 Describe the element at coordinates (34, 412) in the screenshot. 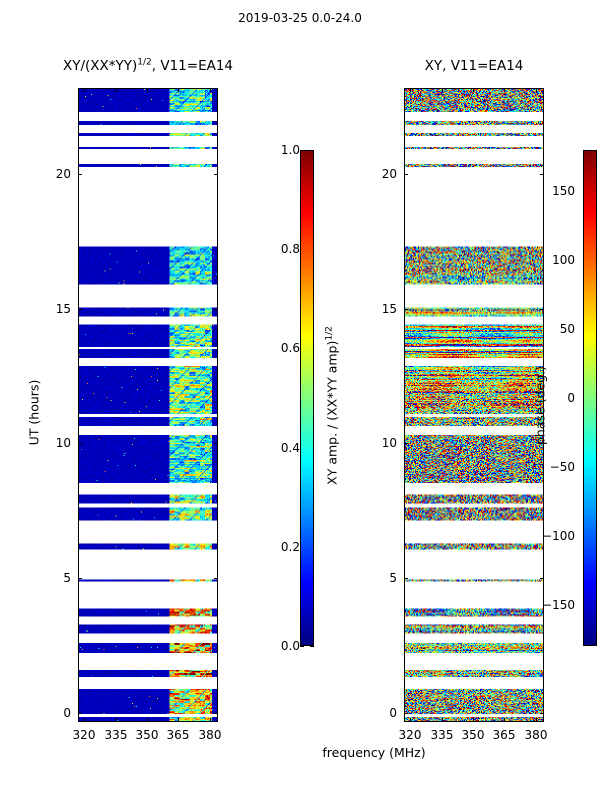

I see `y-axis-label: UT (hours)` at that location.